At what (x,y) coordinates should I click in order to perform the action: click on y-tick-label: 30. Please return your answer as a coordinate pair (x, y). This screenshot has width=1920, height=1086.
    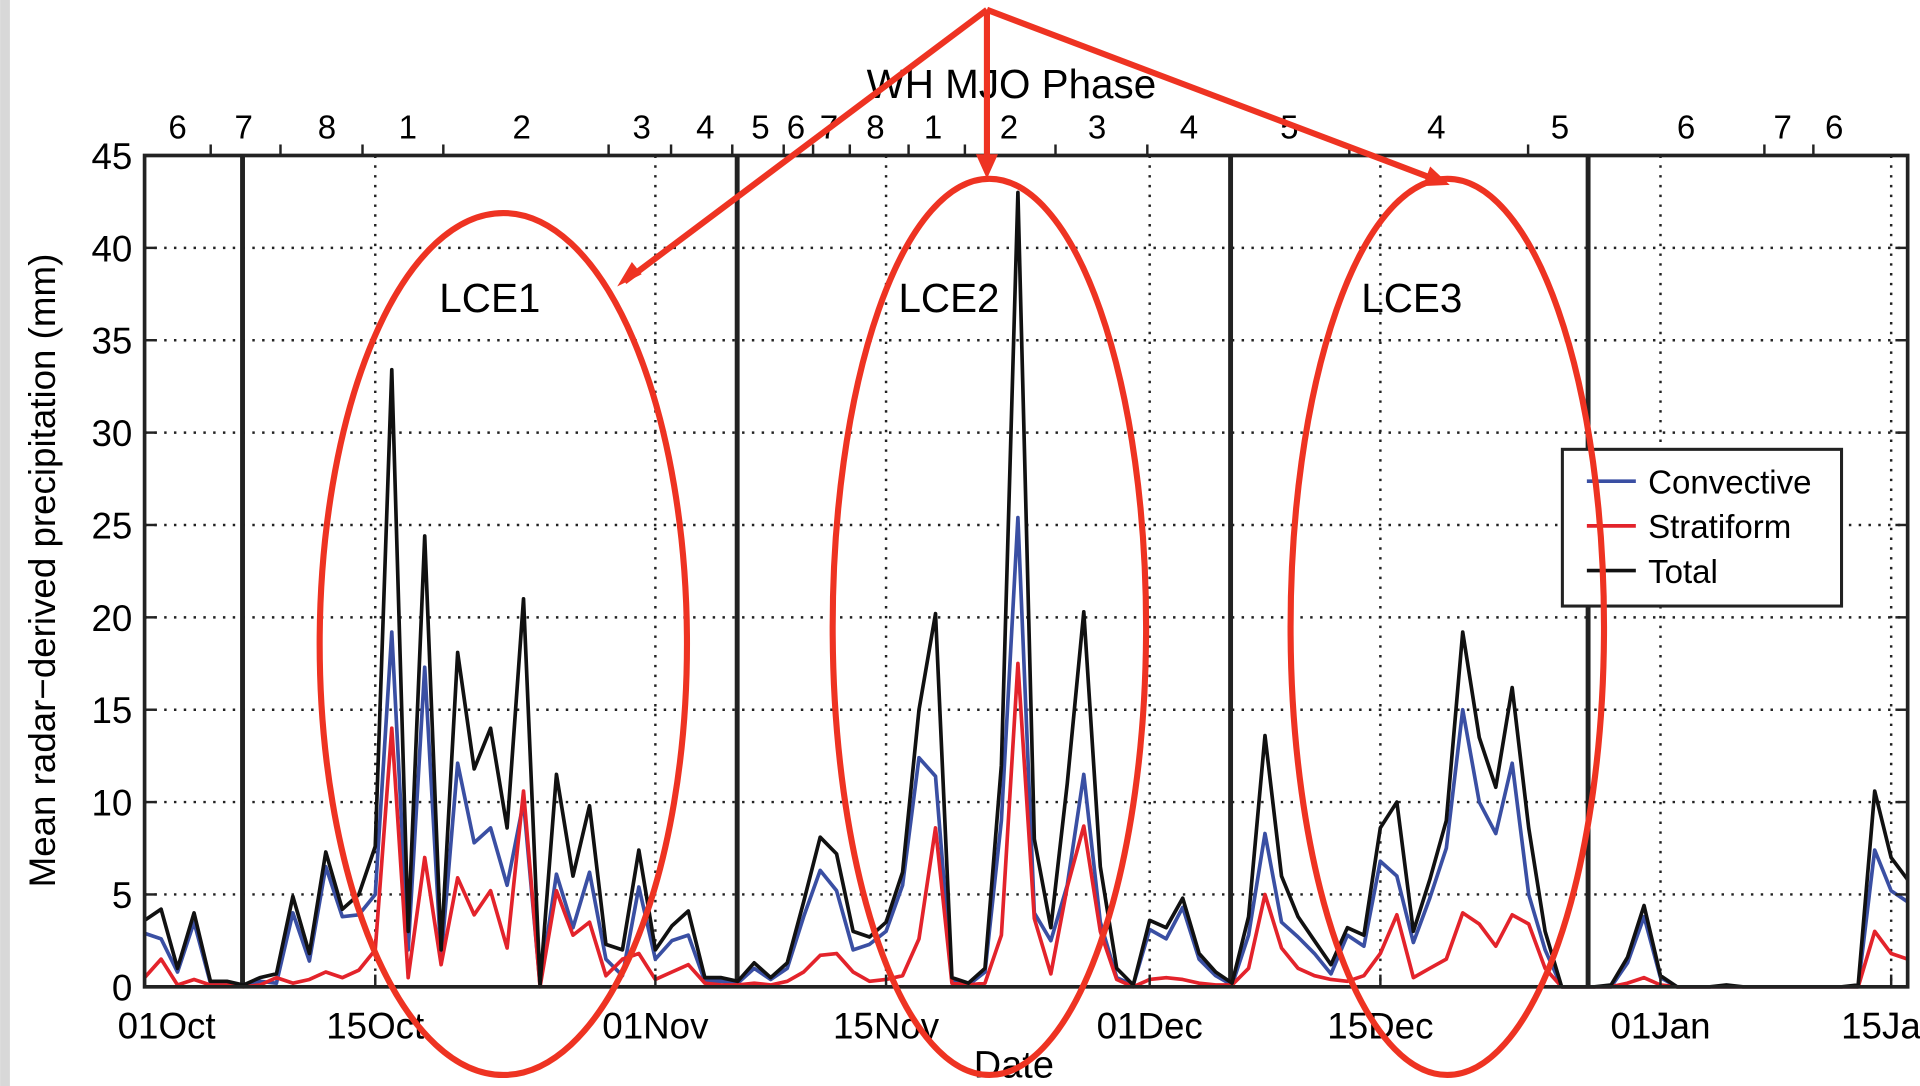
    Looking at the image, I should click on (111, 433).